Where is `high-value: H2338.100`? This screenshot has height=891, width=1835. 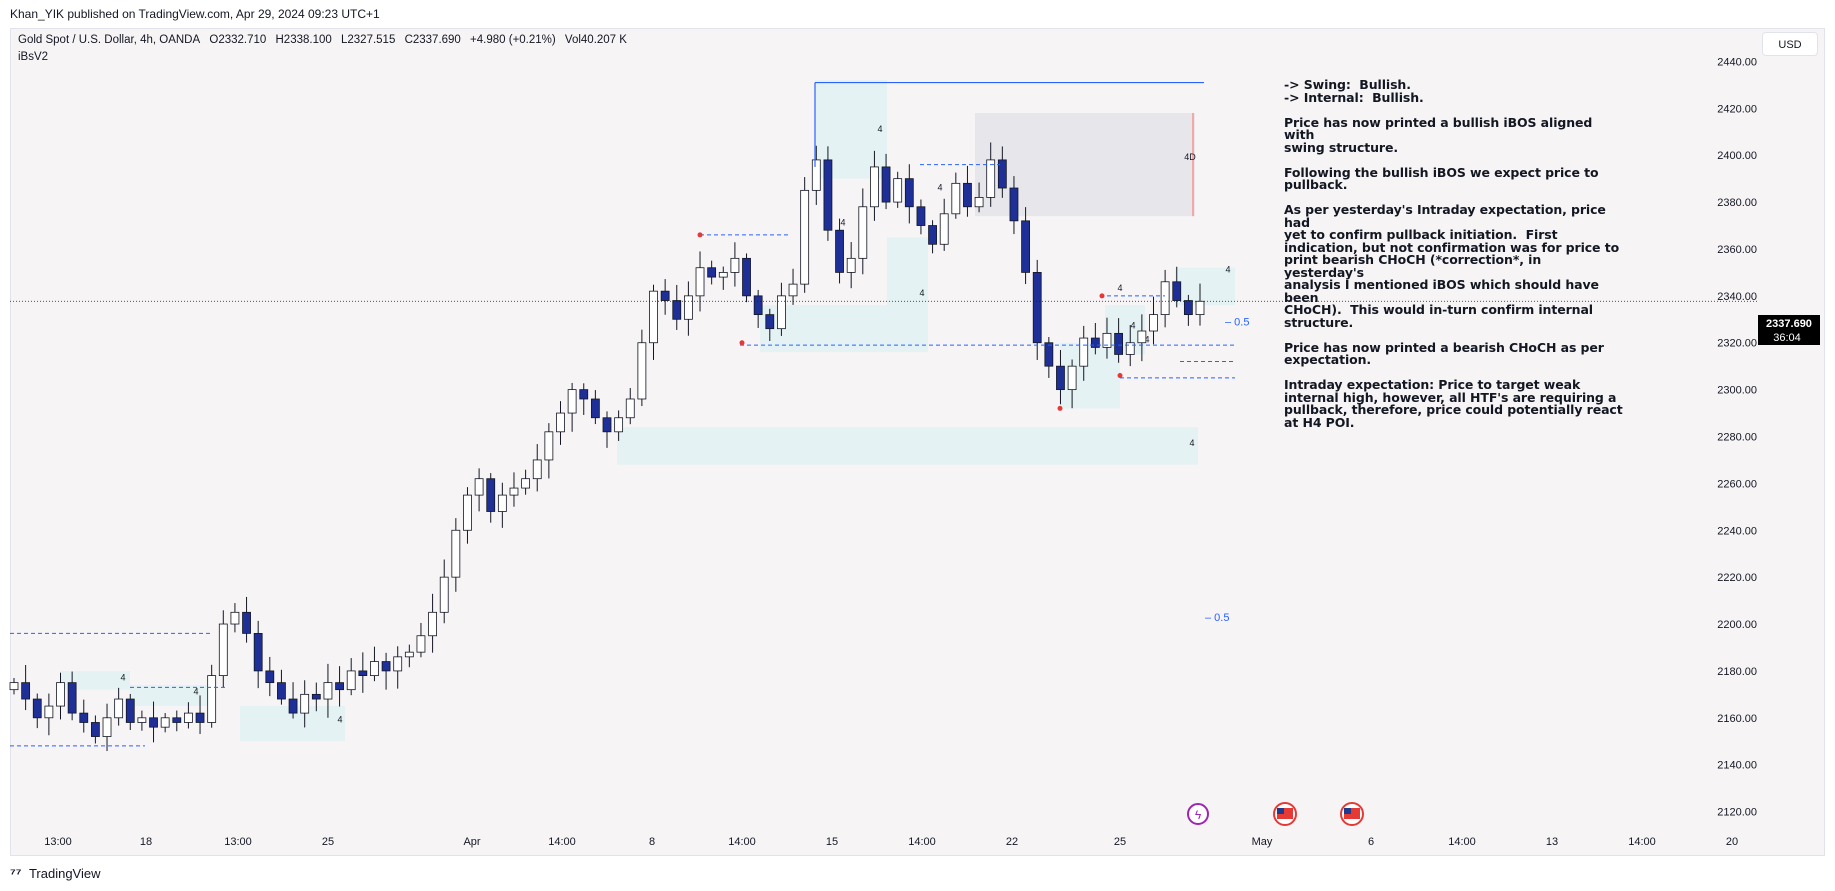
high-value: H2338.100 is located at coordinates (303, 40).